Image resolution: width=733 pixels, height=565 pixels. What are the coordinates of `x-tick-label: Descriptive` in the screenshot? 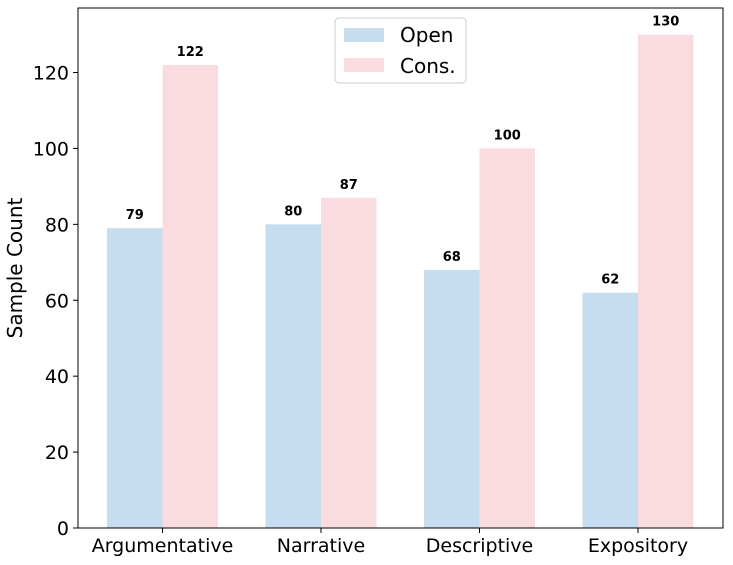 It's located at (479, 546).